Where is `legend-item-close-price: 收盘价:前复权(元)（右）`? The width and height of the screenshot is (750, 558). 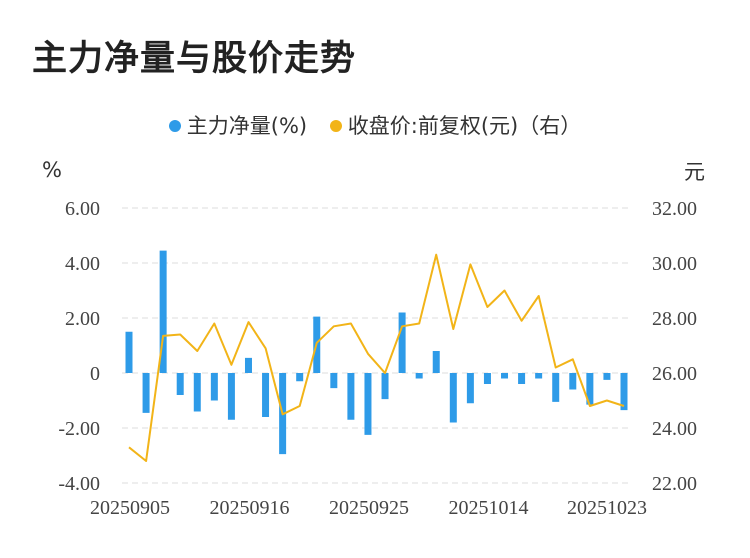 legend-item-close-price: 收盘价:前复权(元)（右） is located at coordinates (455, 125).